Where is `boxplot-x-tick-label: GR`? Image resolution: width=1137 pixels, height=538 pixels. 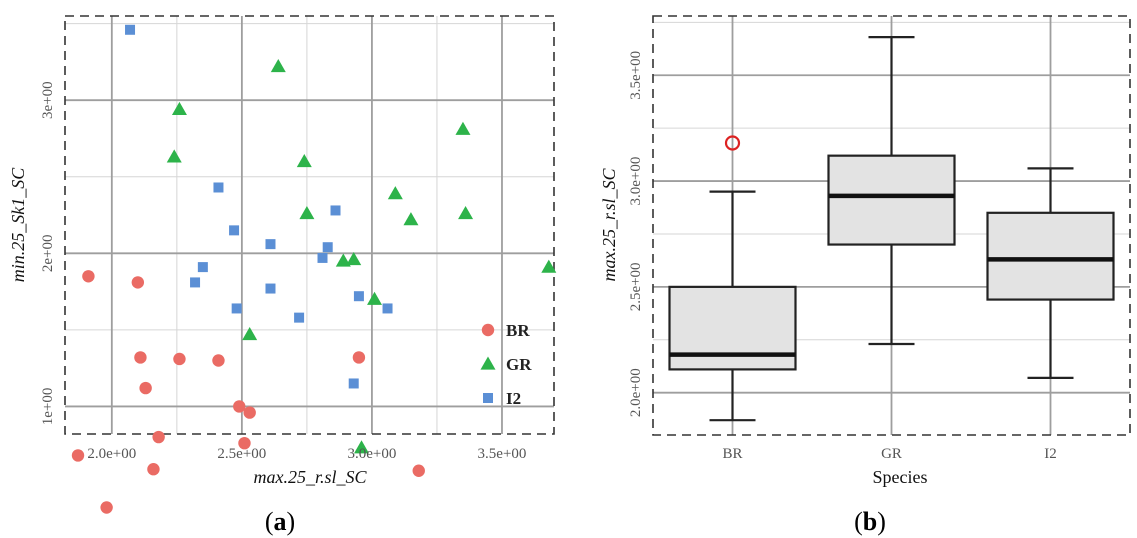 boxplot-x-tick-label: GR is located at coordinates (891, 454).